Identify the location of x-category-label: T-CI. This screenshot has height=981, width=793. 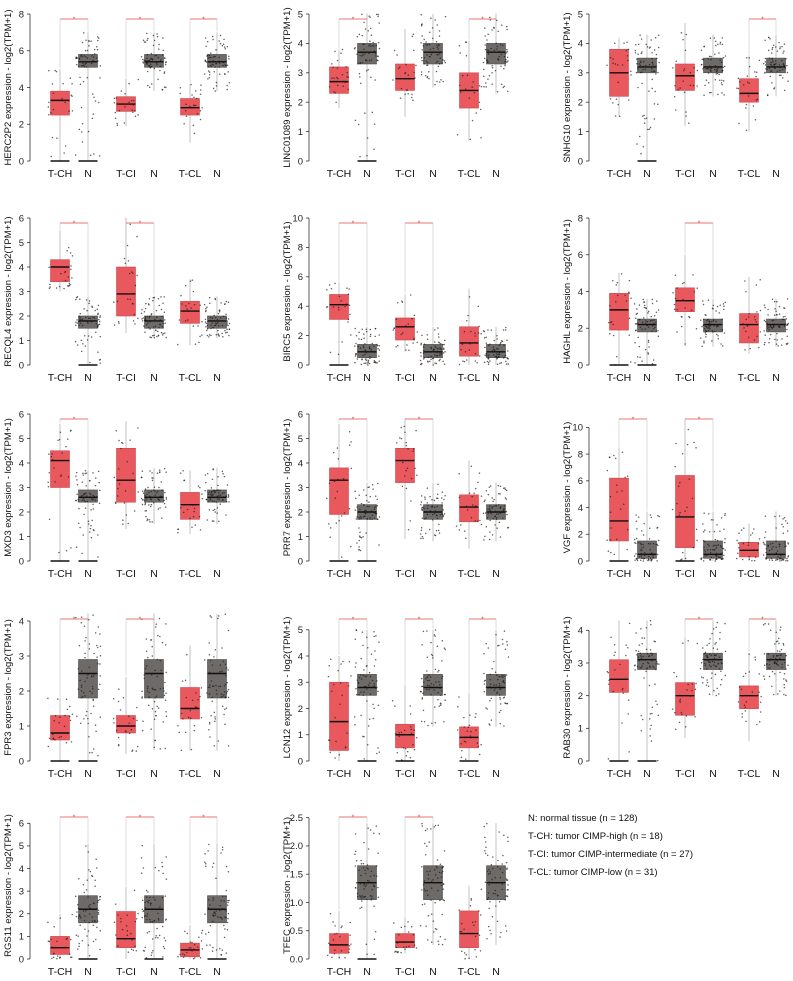
(126, 972).